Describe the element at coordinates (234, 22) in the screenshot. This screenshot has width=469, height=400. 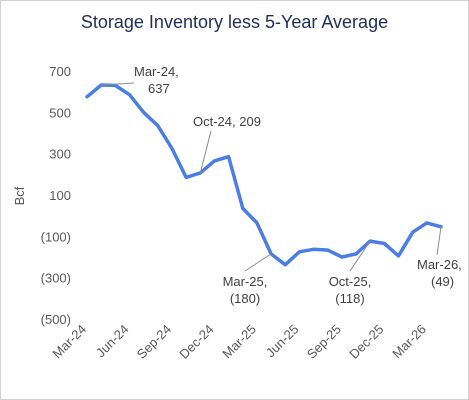
I see `chart-title: Storage Inventory less 5-Year Average` at that location.